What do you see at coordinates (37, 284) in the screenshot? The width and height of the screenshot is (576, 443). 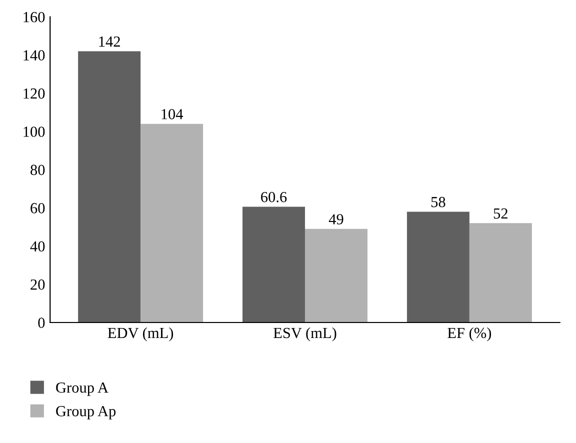 I see `y-tick-label: 20` at bounding box center [37, 284].